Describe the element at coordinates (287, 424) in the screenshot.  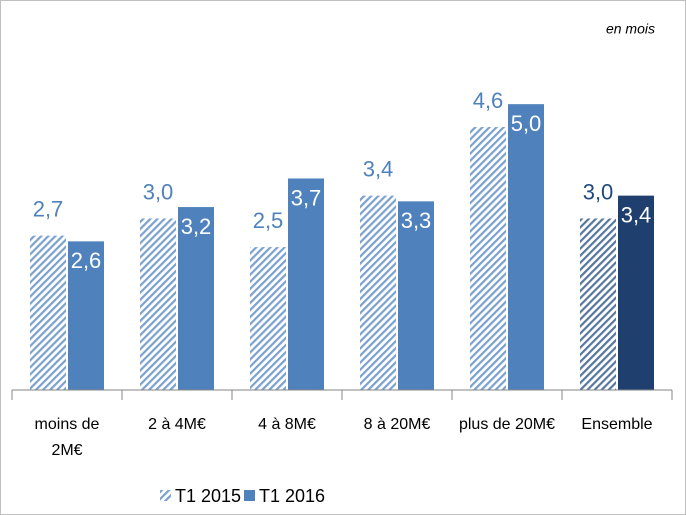
I see `x-tick-label: 4 à 8M€` at that location.